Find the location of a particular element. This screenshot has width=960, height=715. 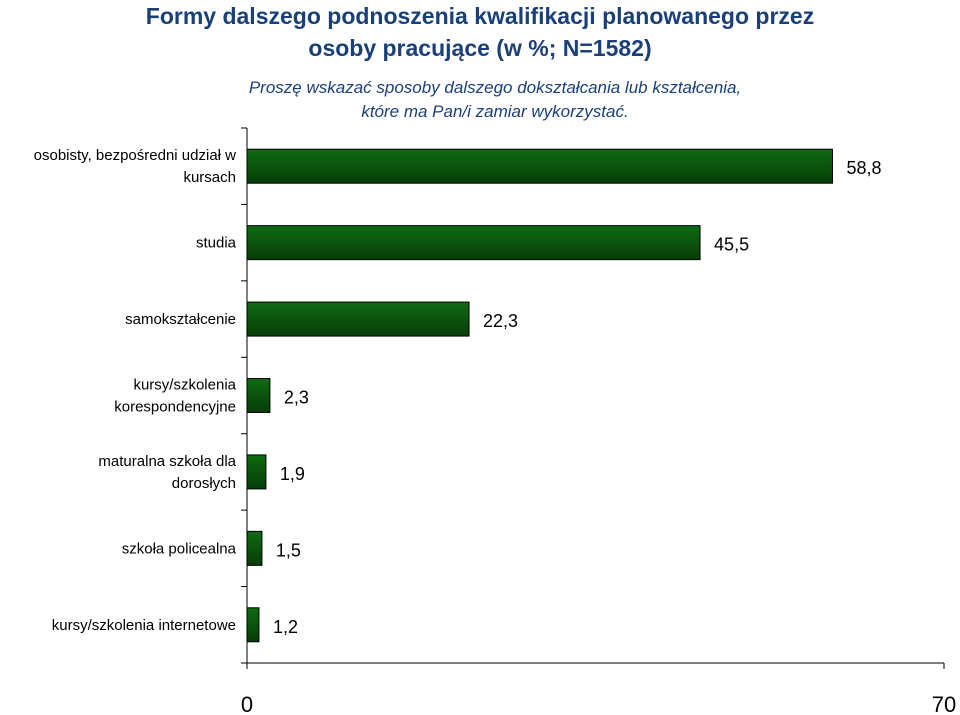

category-label-line: maturalna szkoła dla is located at coordinates (167, 461).